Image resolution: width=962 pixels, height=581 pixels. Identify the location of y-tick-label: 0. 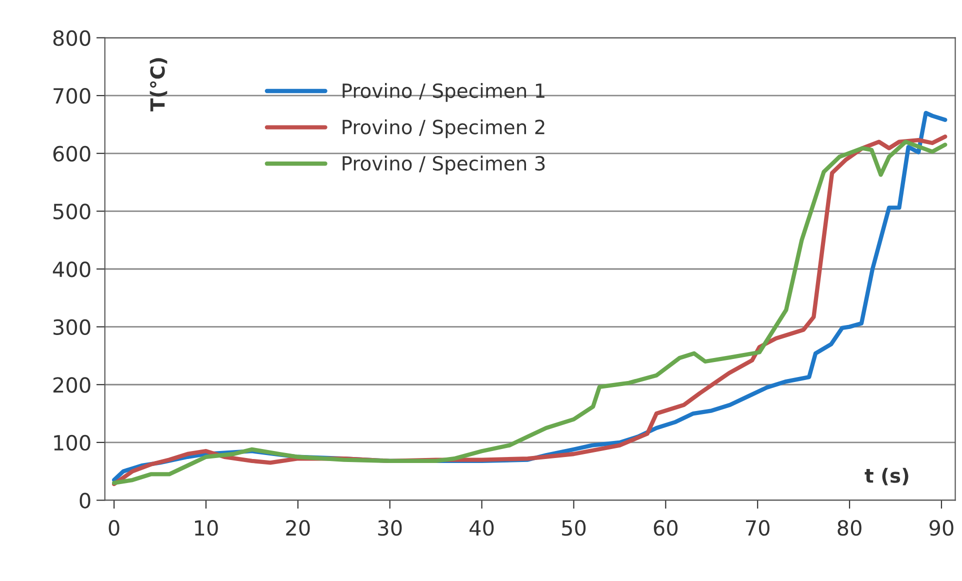
(85, 500).